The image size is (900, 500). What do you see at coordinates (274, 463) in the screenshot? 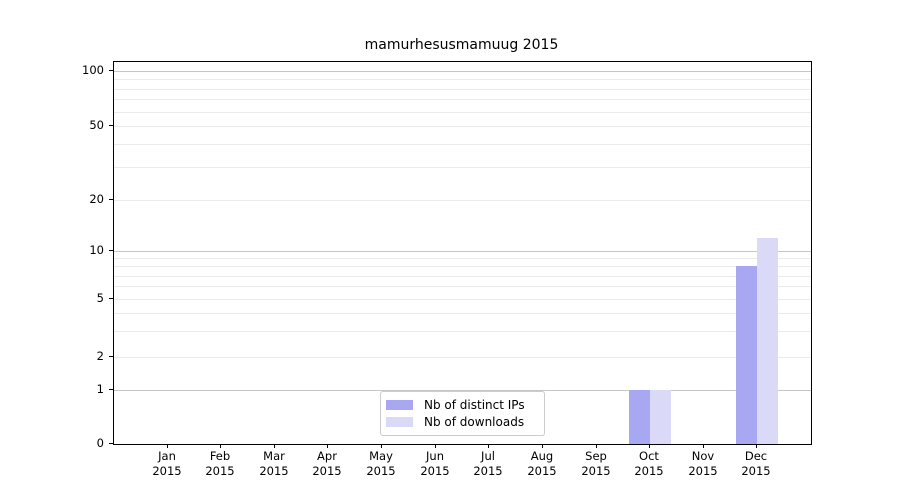
I see `x-tick-label: Mar 2015` at bounding box center [274, 463].